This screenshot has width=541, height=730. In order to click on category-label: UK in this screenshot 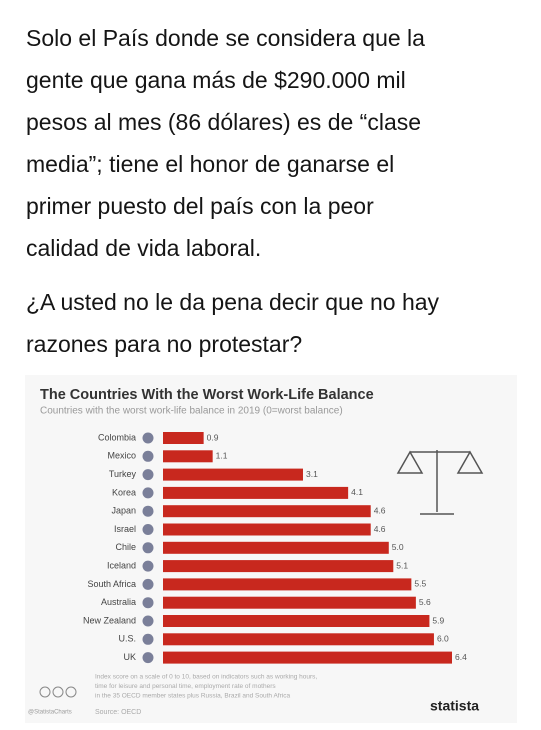, I will do `click(129, 657)`.